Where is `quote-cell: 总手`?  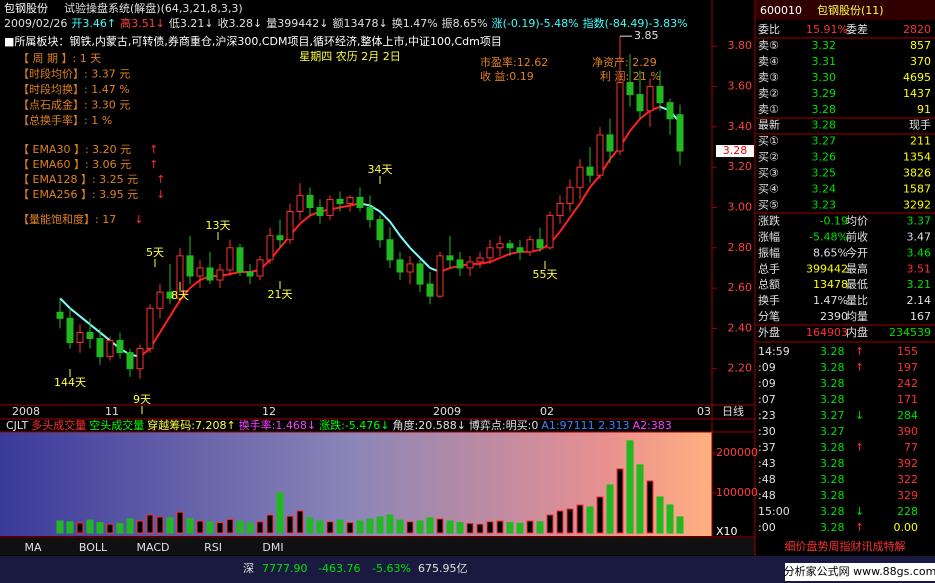 quote-cell: 总手 is located at coordinates (769, 268).